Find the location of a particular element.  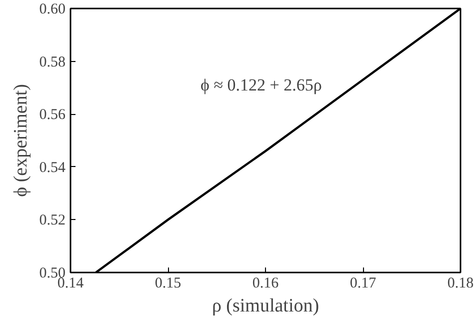

y-tick-label: 0.58 is located at coordinates (52, 62).